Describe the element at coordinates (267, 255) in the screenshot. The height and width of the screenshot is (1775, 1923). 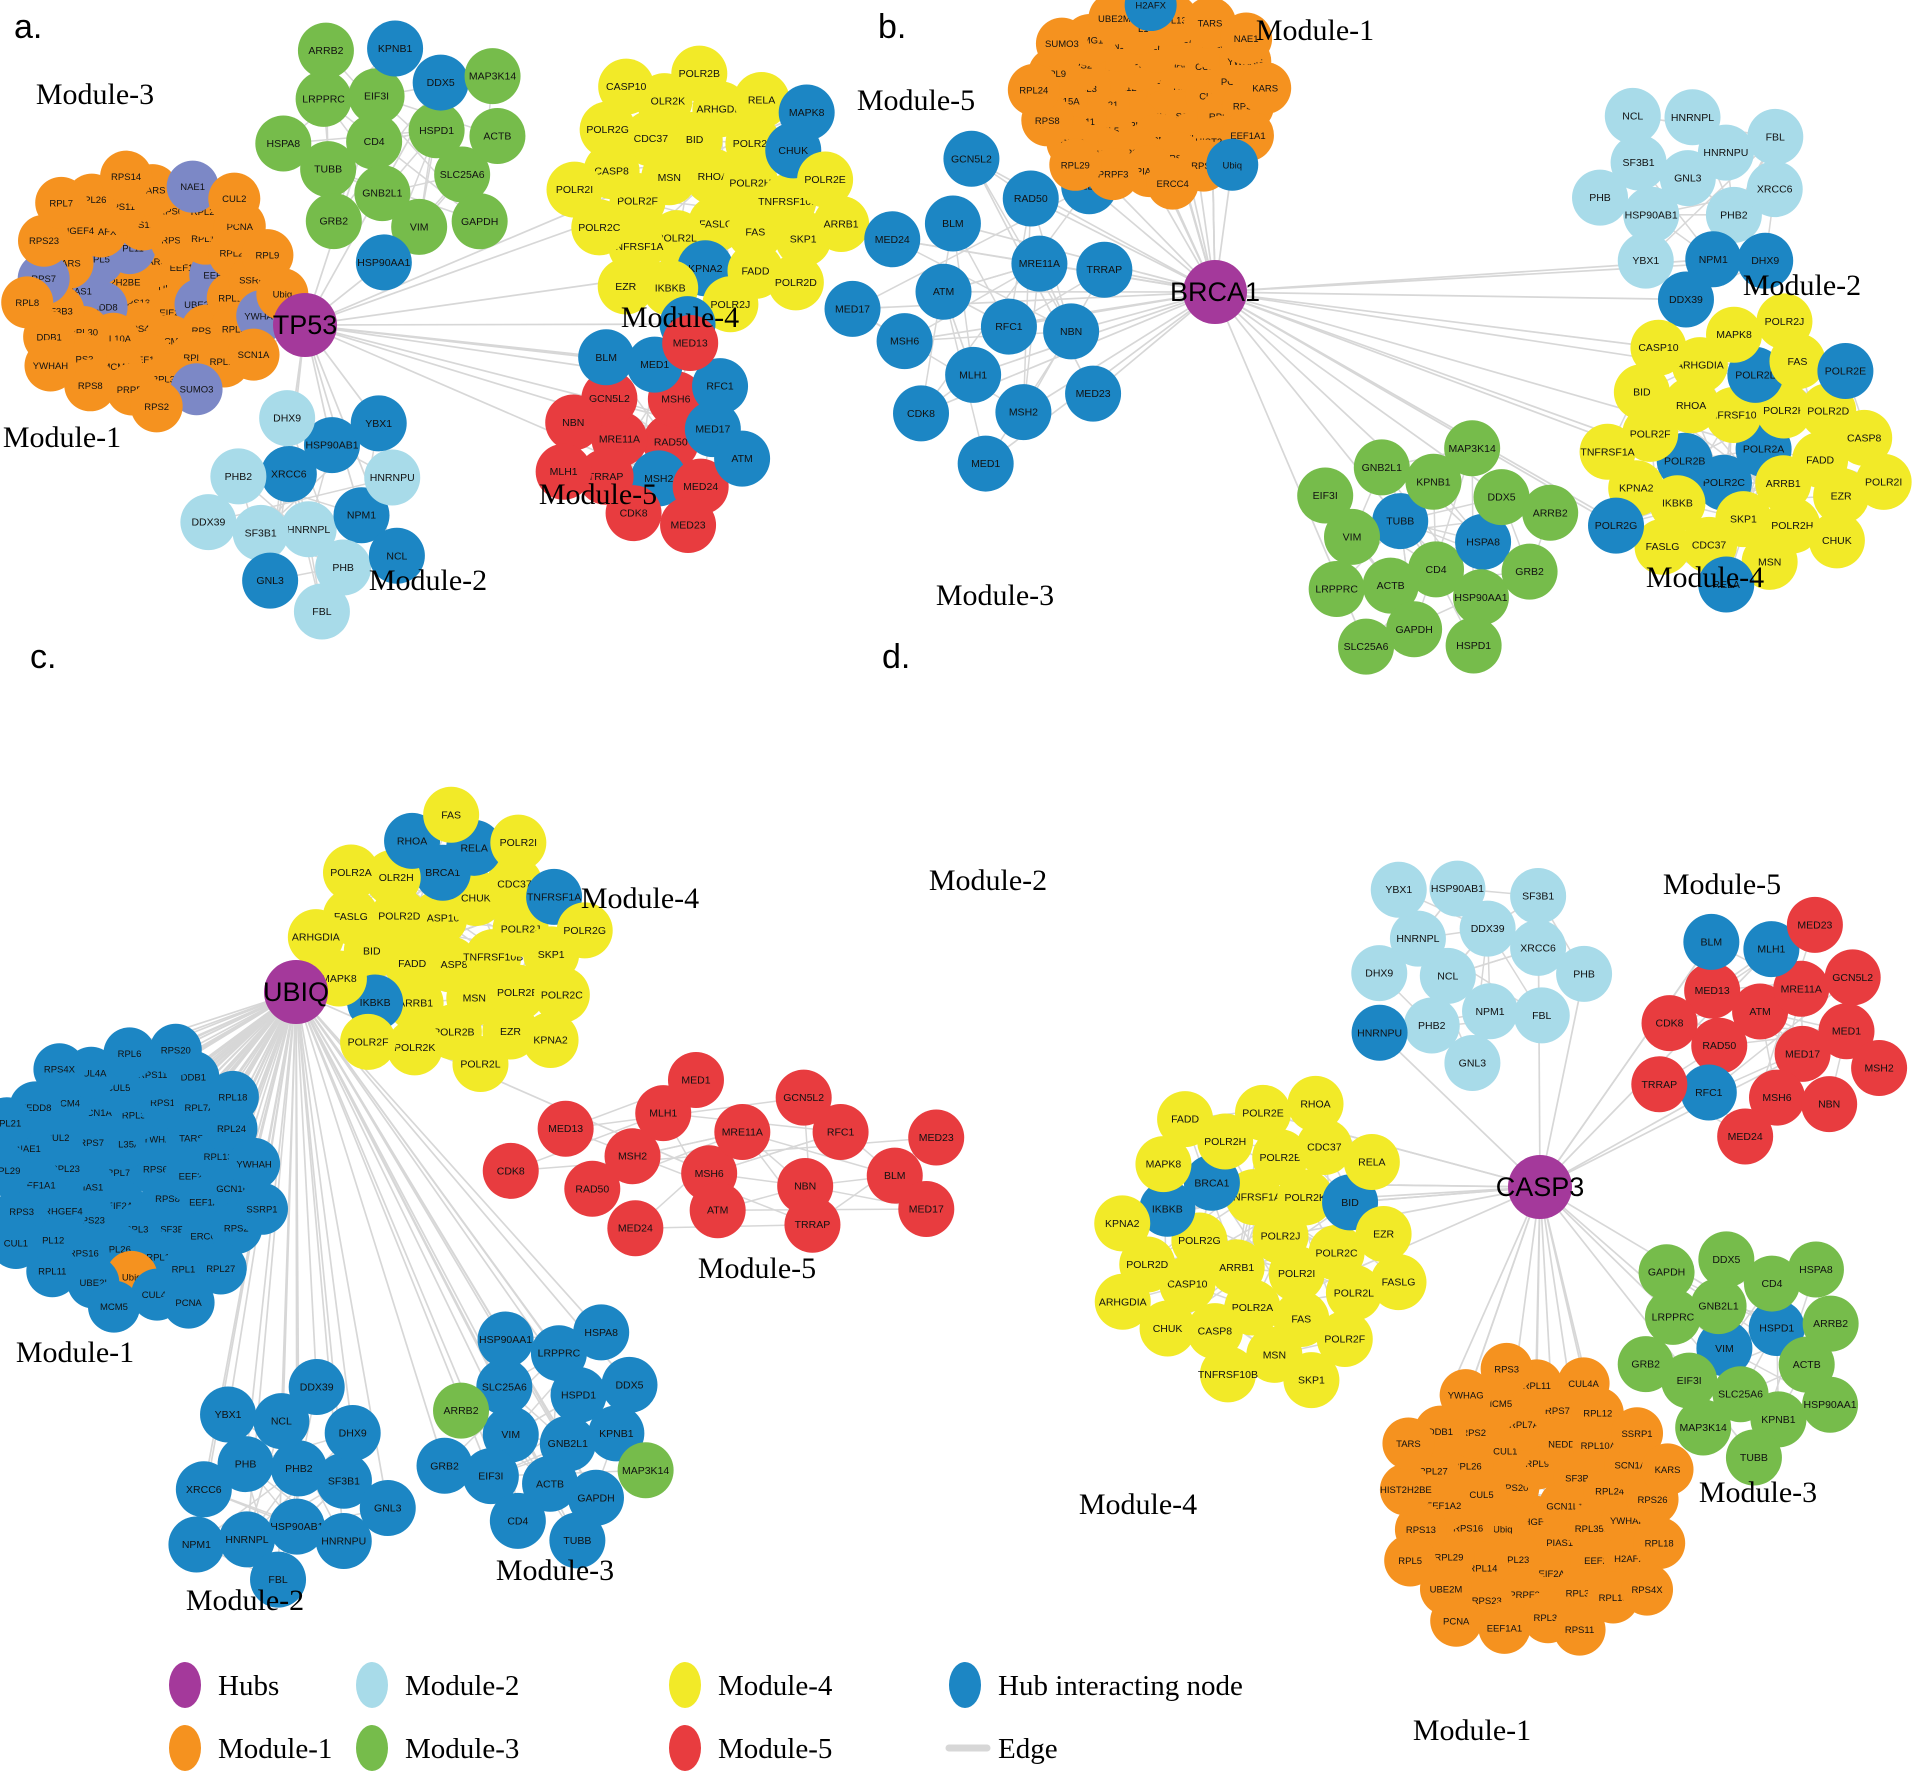
I see `node-RPL9: RPL9` at that location.